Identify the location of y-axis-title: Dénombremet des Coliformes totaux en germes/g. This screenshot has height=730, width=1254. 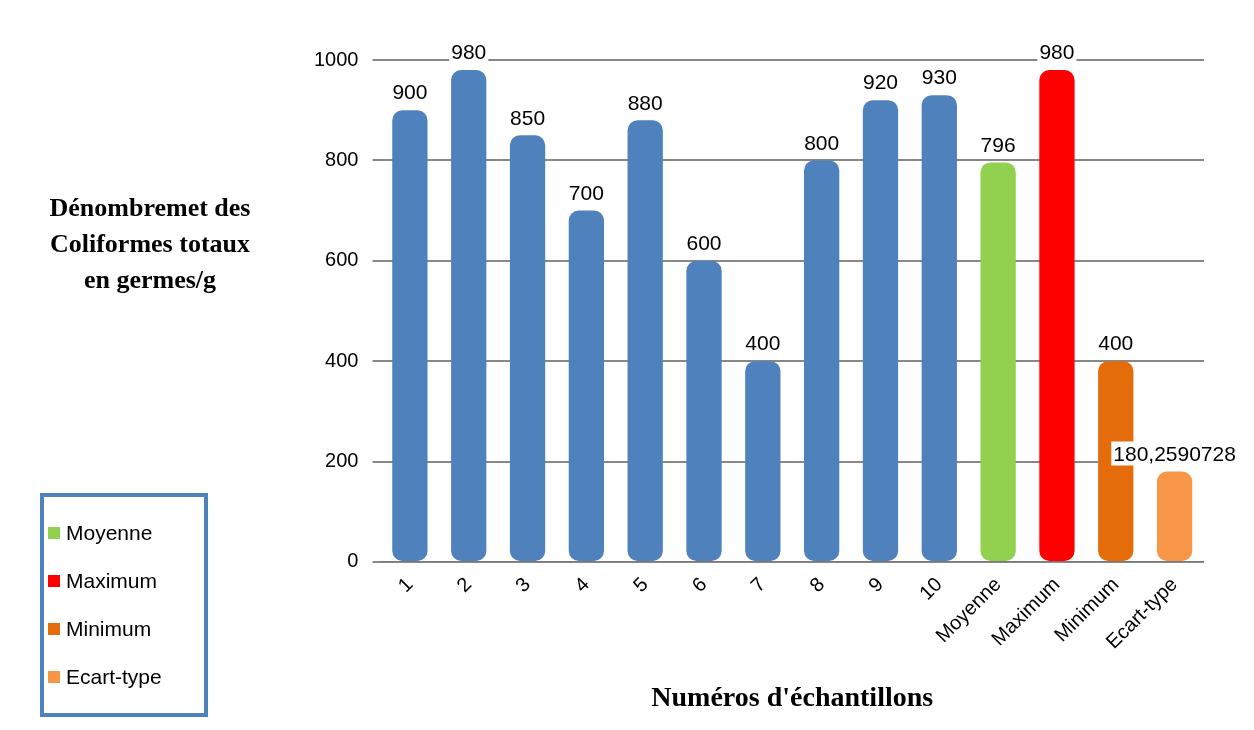
(150, 244).